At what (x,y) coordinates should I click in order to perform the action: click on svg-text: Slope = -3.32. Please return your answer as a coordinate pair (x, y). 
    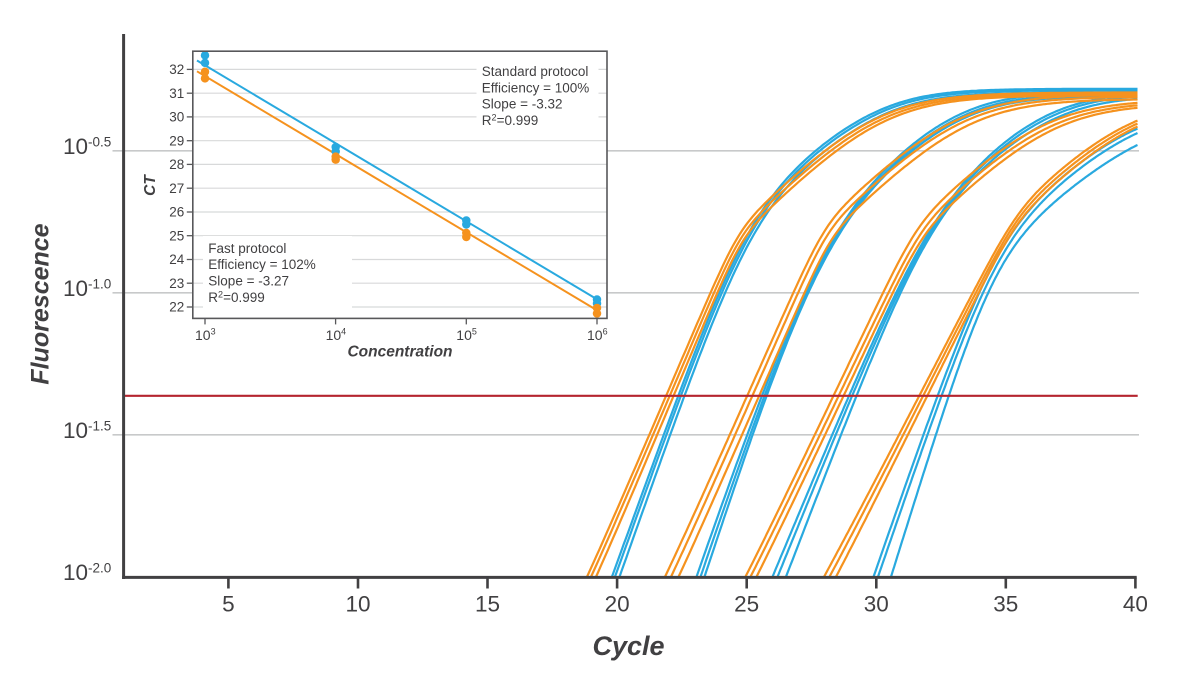
    Looking at the image, I should click on (522, 104).